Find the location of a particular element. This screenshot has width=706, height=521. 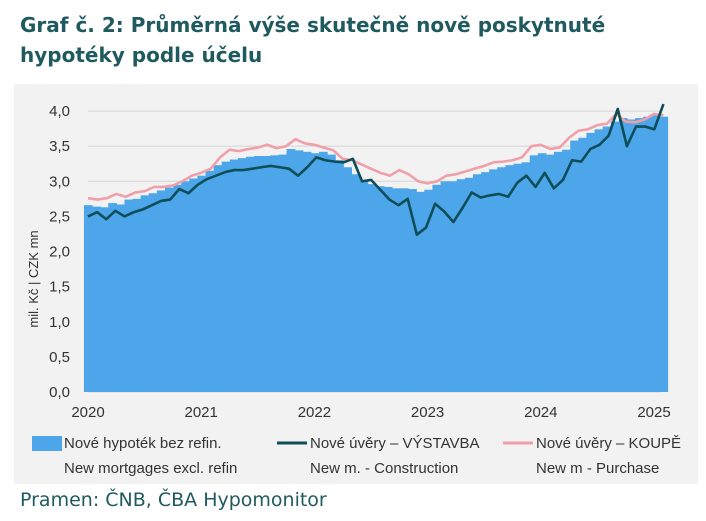

legend-label-bars: Nové hypoték bez refin. is located at coordinates (143, 443).